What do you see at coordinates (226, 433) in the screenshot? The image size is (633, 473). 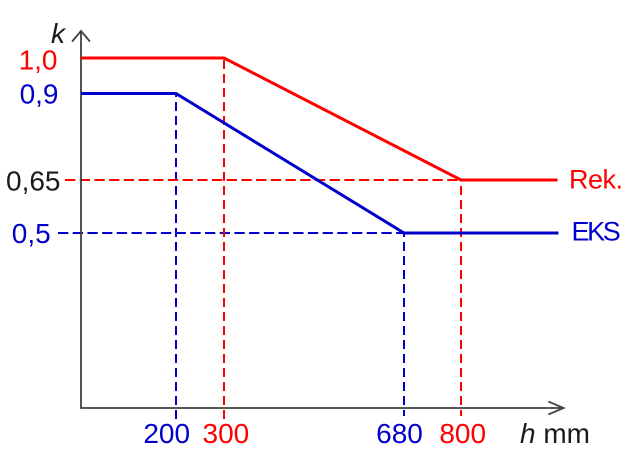 I see `svg-text: 300` at bounding box center [226, 433].